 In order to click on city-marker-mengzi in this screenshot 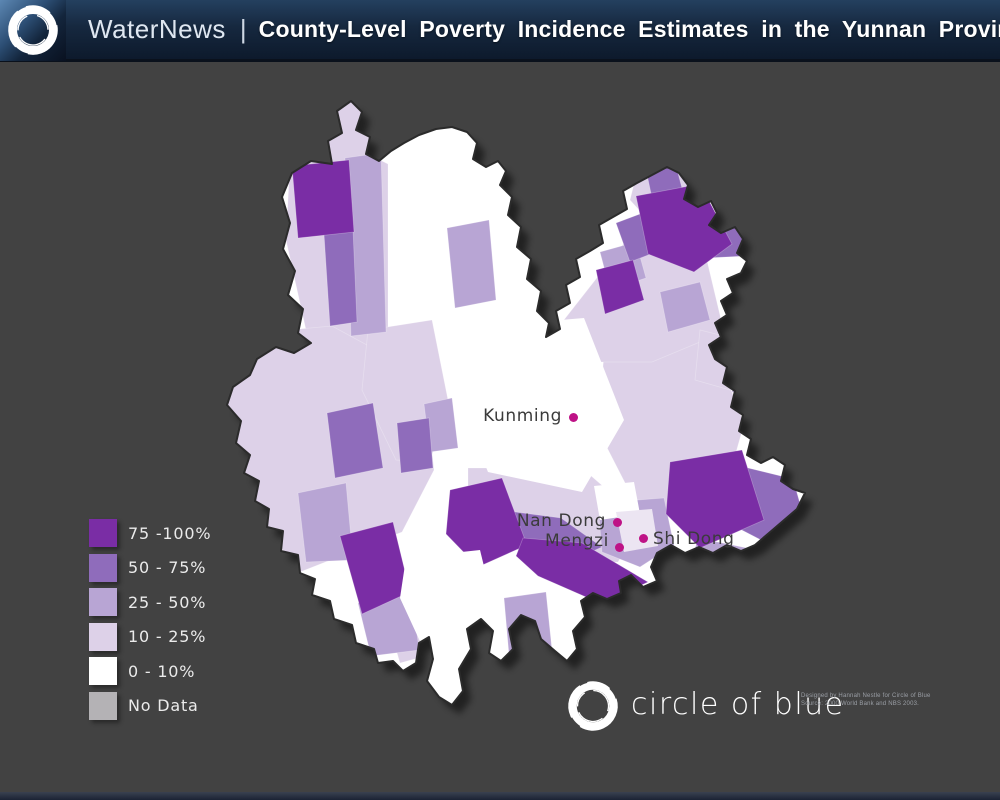, I will do `click(619, 547)`.